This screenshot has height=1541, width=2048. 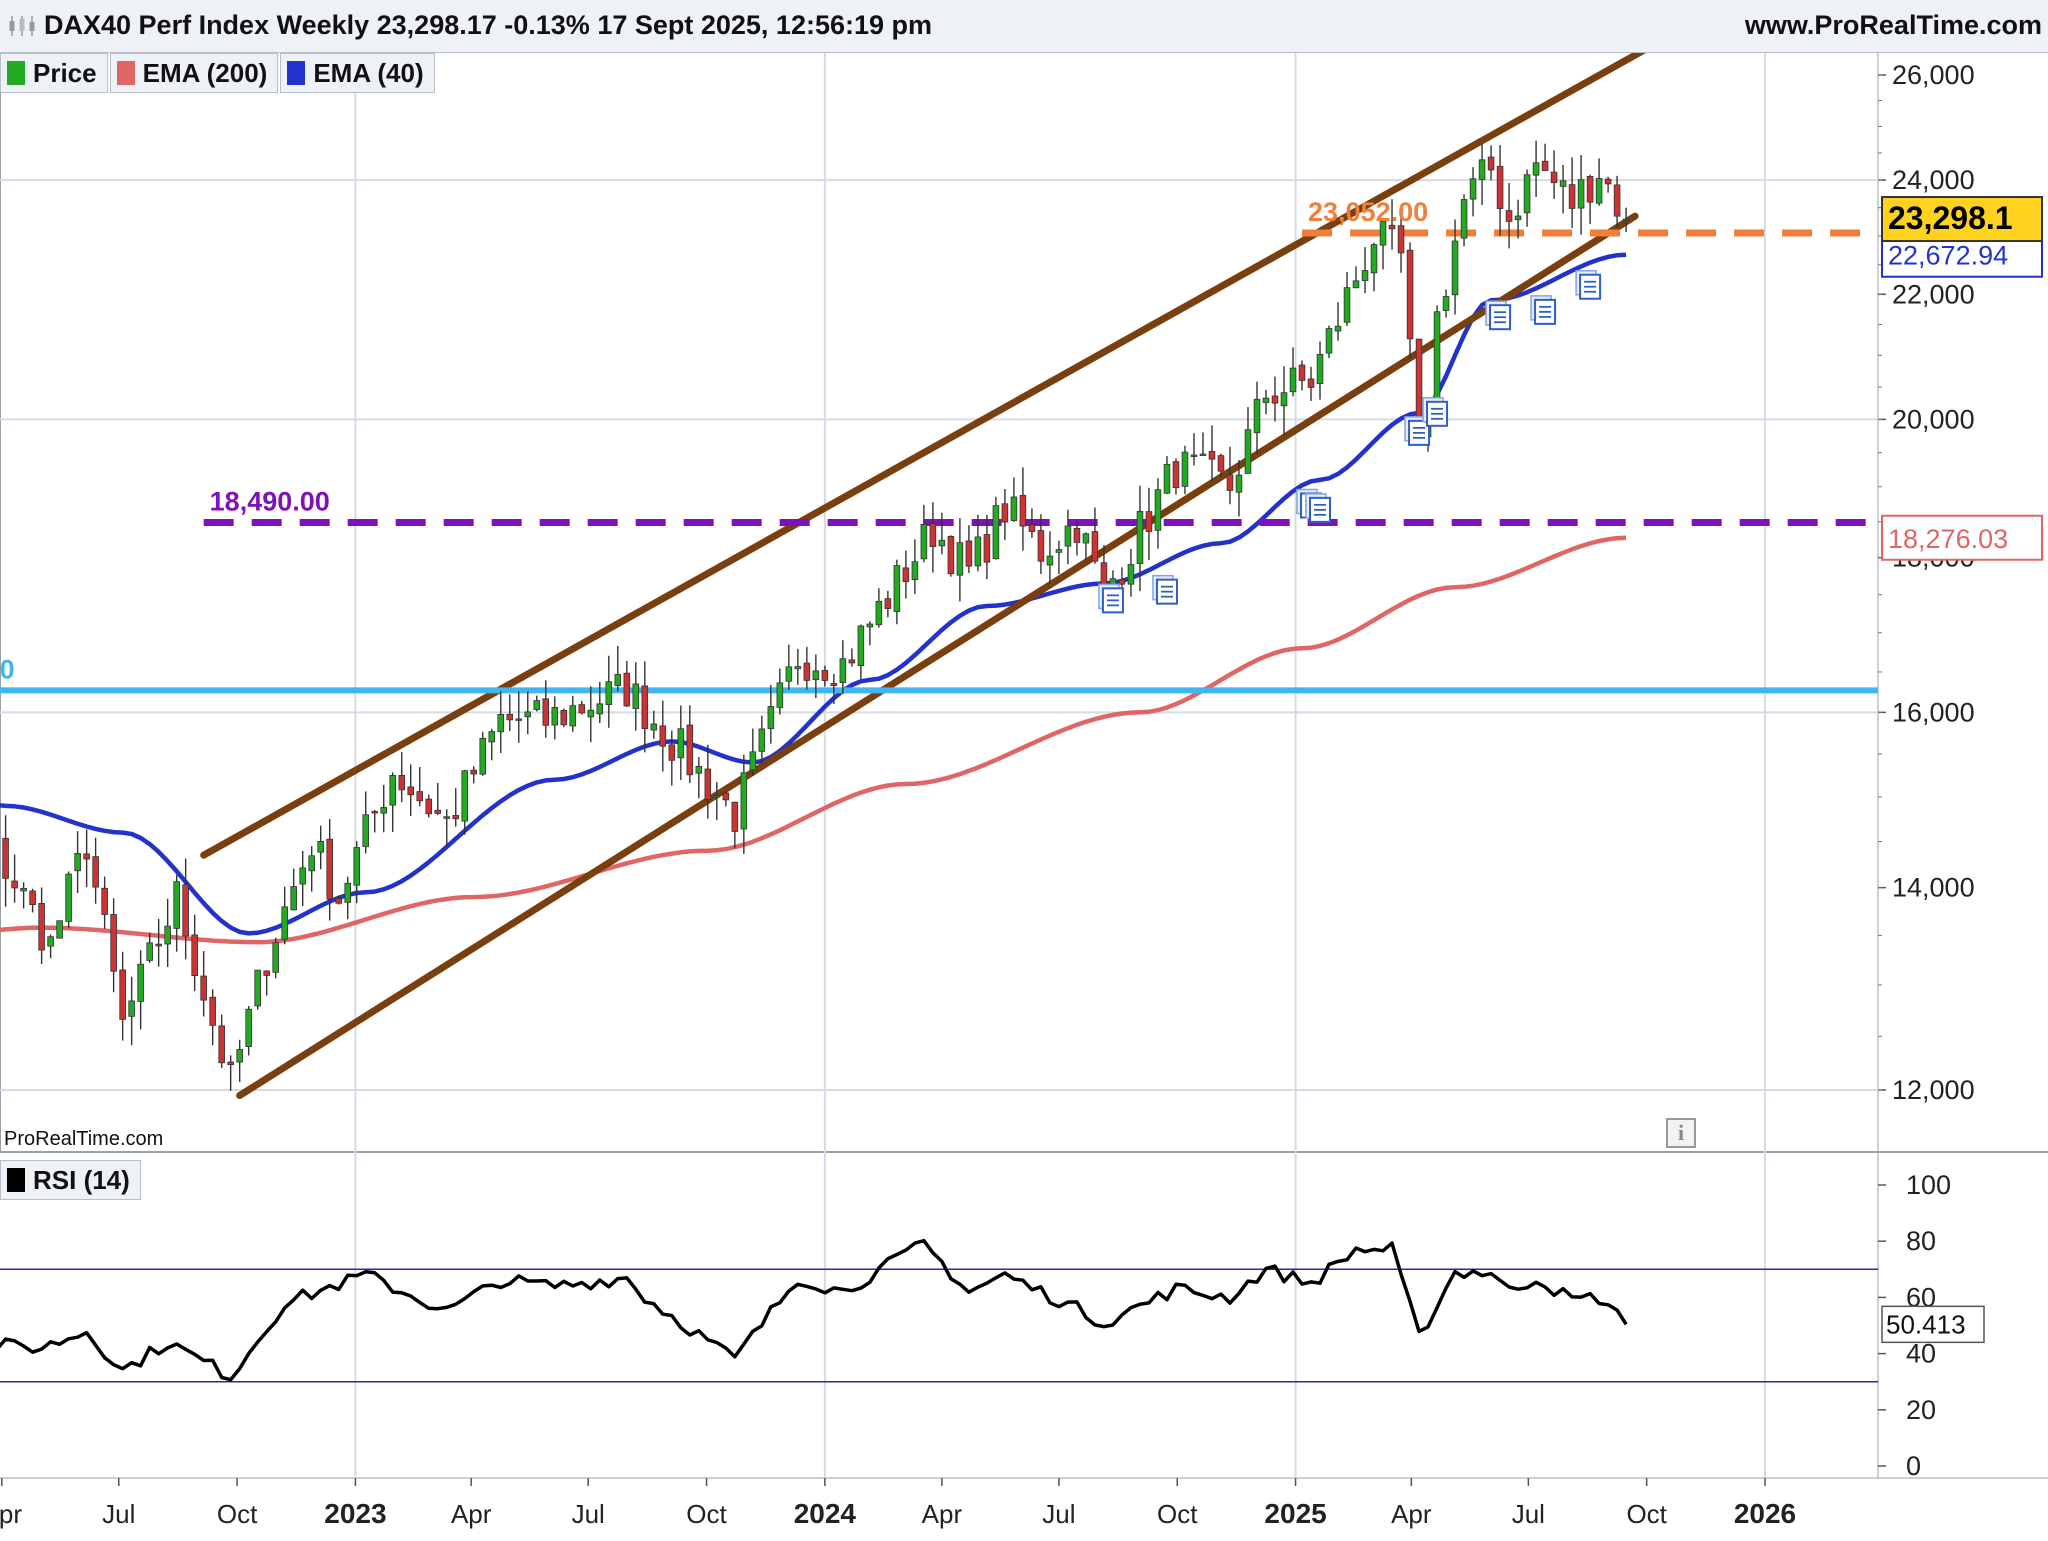 I want to click on last-price-box, so click(x=1962, y=219).